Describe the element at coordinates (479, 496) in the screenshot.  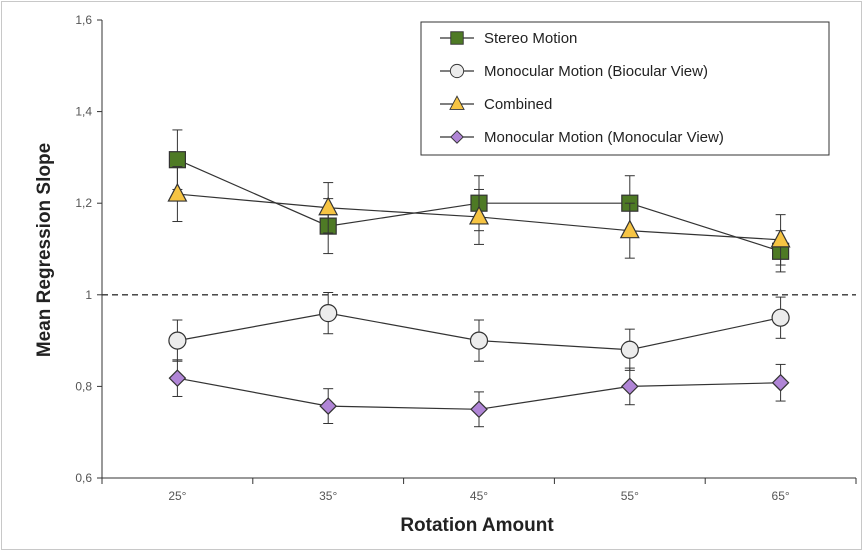
I see `x-tick-label: 45°` at that location.